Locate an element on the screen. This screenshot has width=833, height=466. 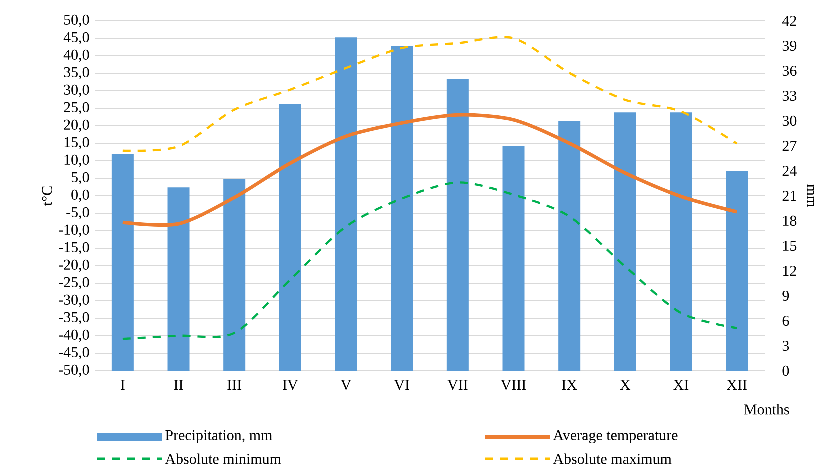
y2-tick-label: 18 is located at coordinates (790, 221).